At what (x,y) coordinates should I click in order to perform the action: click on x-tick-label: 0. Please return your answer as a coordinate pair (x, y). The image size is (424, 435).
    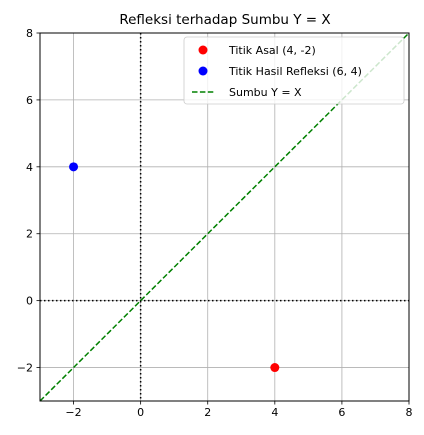
    Looking at the image, I should click on (140, 412).